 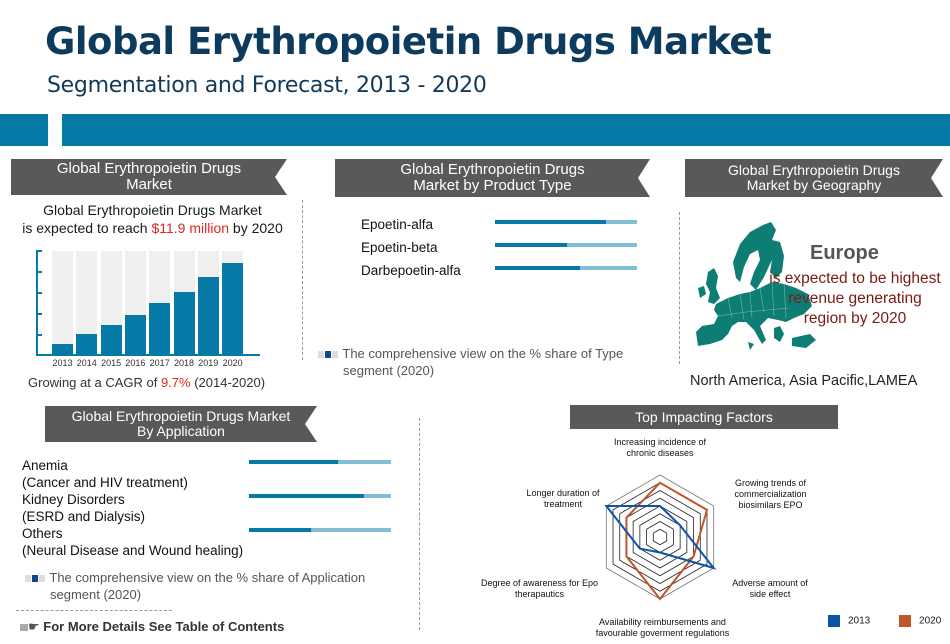 I want to click on square-bullet-icon, so click(x=24, y=628).